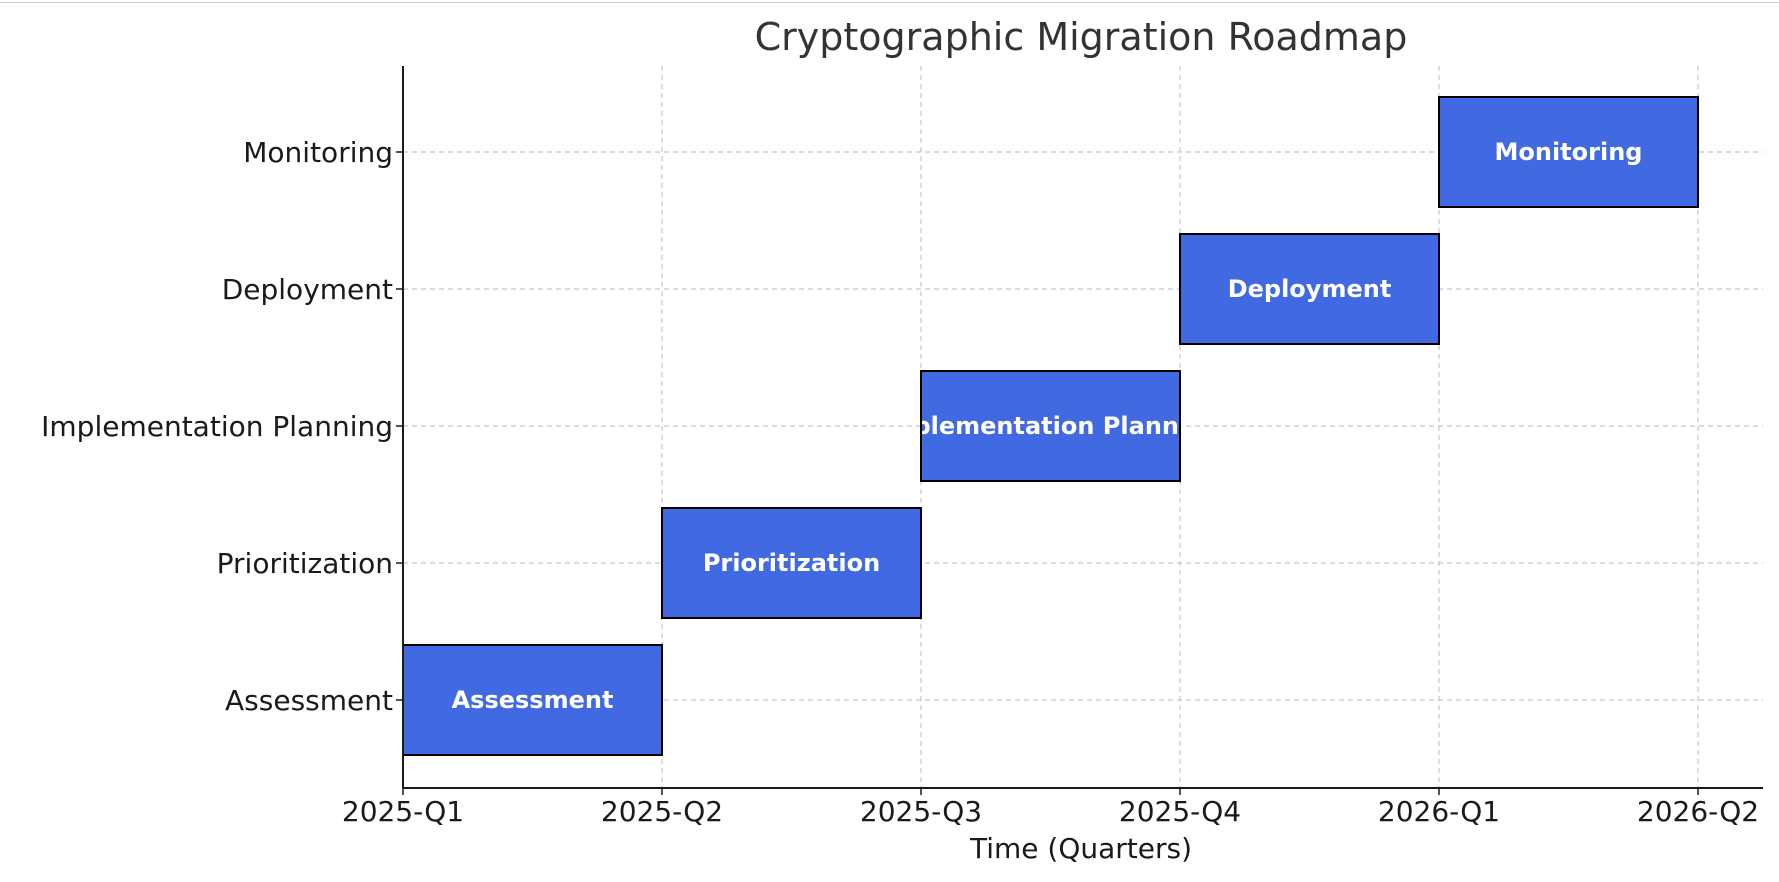  I want to click on x-axis-title: Time (Quarters), so click(1080, 848).